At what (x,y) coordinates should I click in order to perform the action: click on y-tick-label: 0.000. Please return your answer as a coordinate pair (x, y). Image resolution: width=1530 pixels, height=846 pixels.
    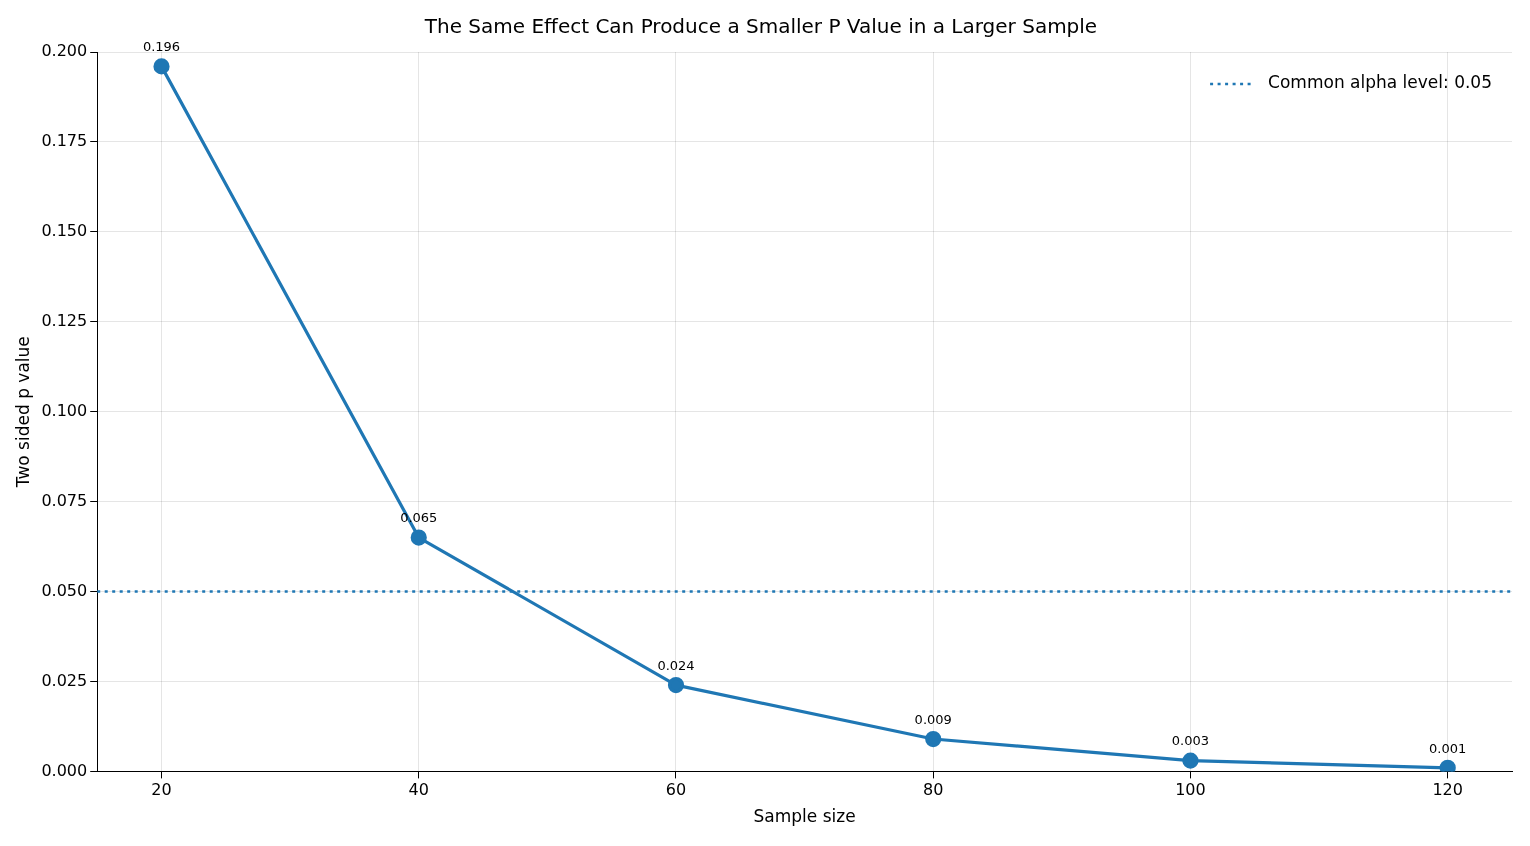
    Looking at the image, I should click on (64, 770).